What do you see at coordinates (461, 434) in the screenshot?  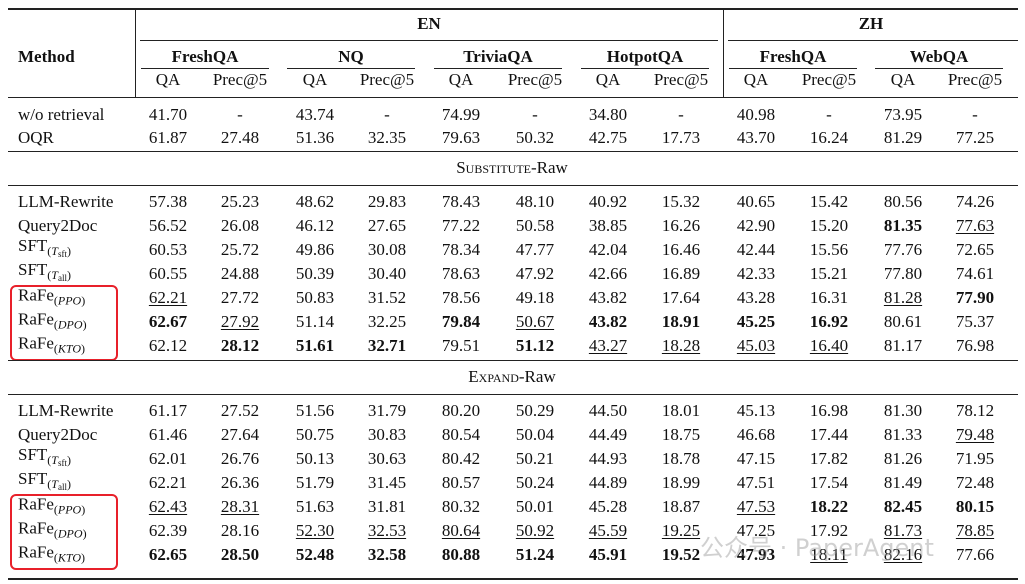 I see `value-cell: 80.54` at bounding box center [461, 434].